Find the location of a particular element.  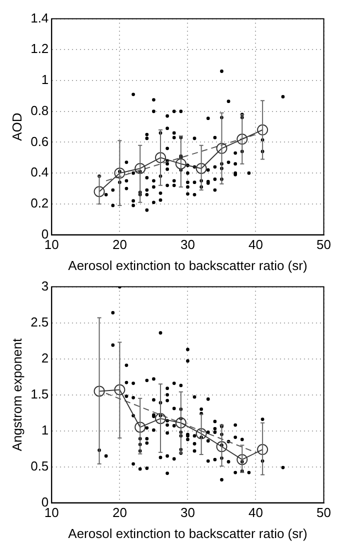

y-tick-label: 0.2 is located at coordinates (39, 203).